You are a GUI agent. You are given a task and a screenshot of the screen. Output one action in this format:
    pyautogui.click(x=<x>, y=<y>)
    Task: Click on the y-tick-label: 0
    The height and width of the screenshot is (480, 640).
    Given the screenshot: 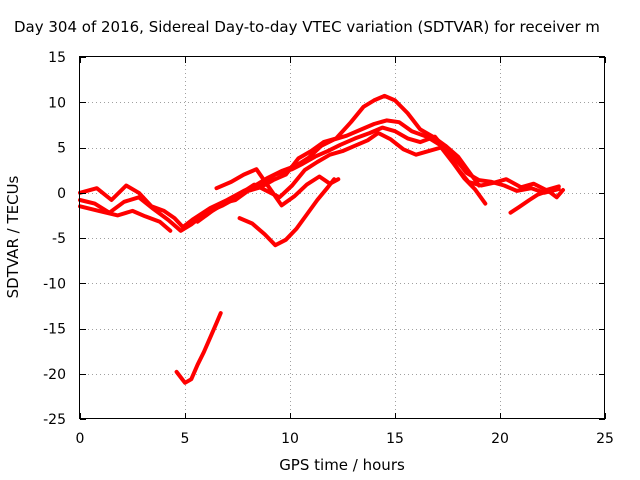 What is the action you would take?
    pyautogui.click(x=61, y=194)
    